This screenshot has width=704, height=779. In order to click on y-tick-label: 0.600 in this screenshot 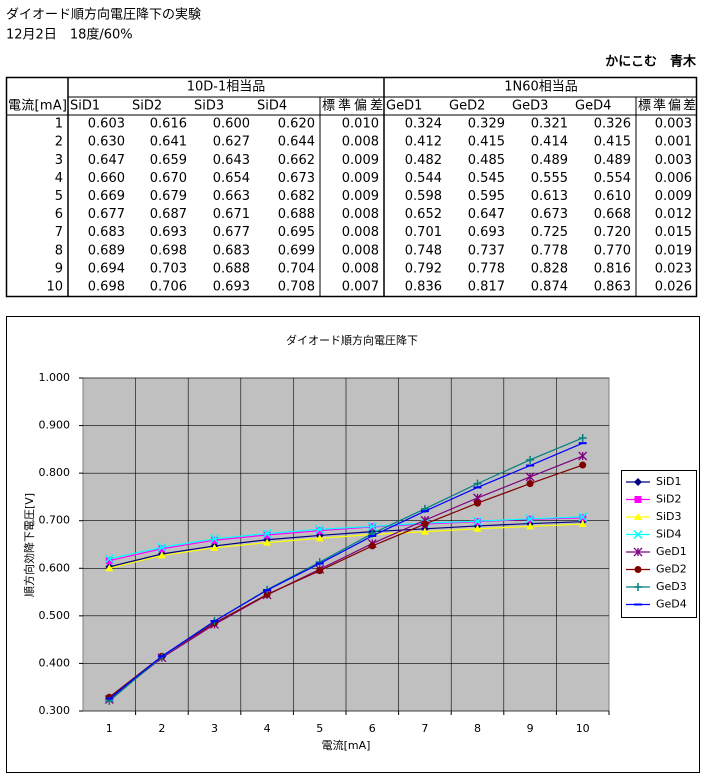, I will do `click(55, 567)`.